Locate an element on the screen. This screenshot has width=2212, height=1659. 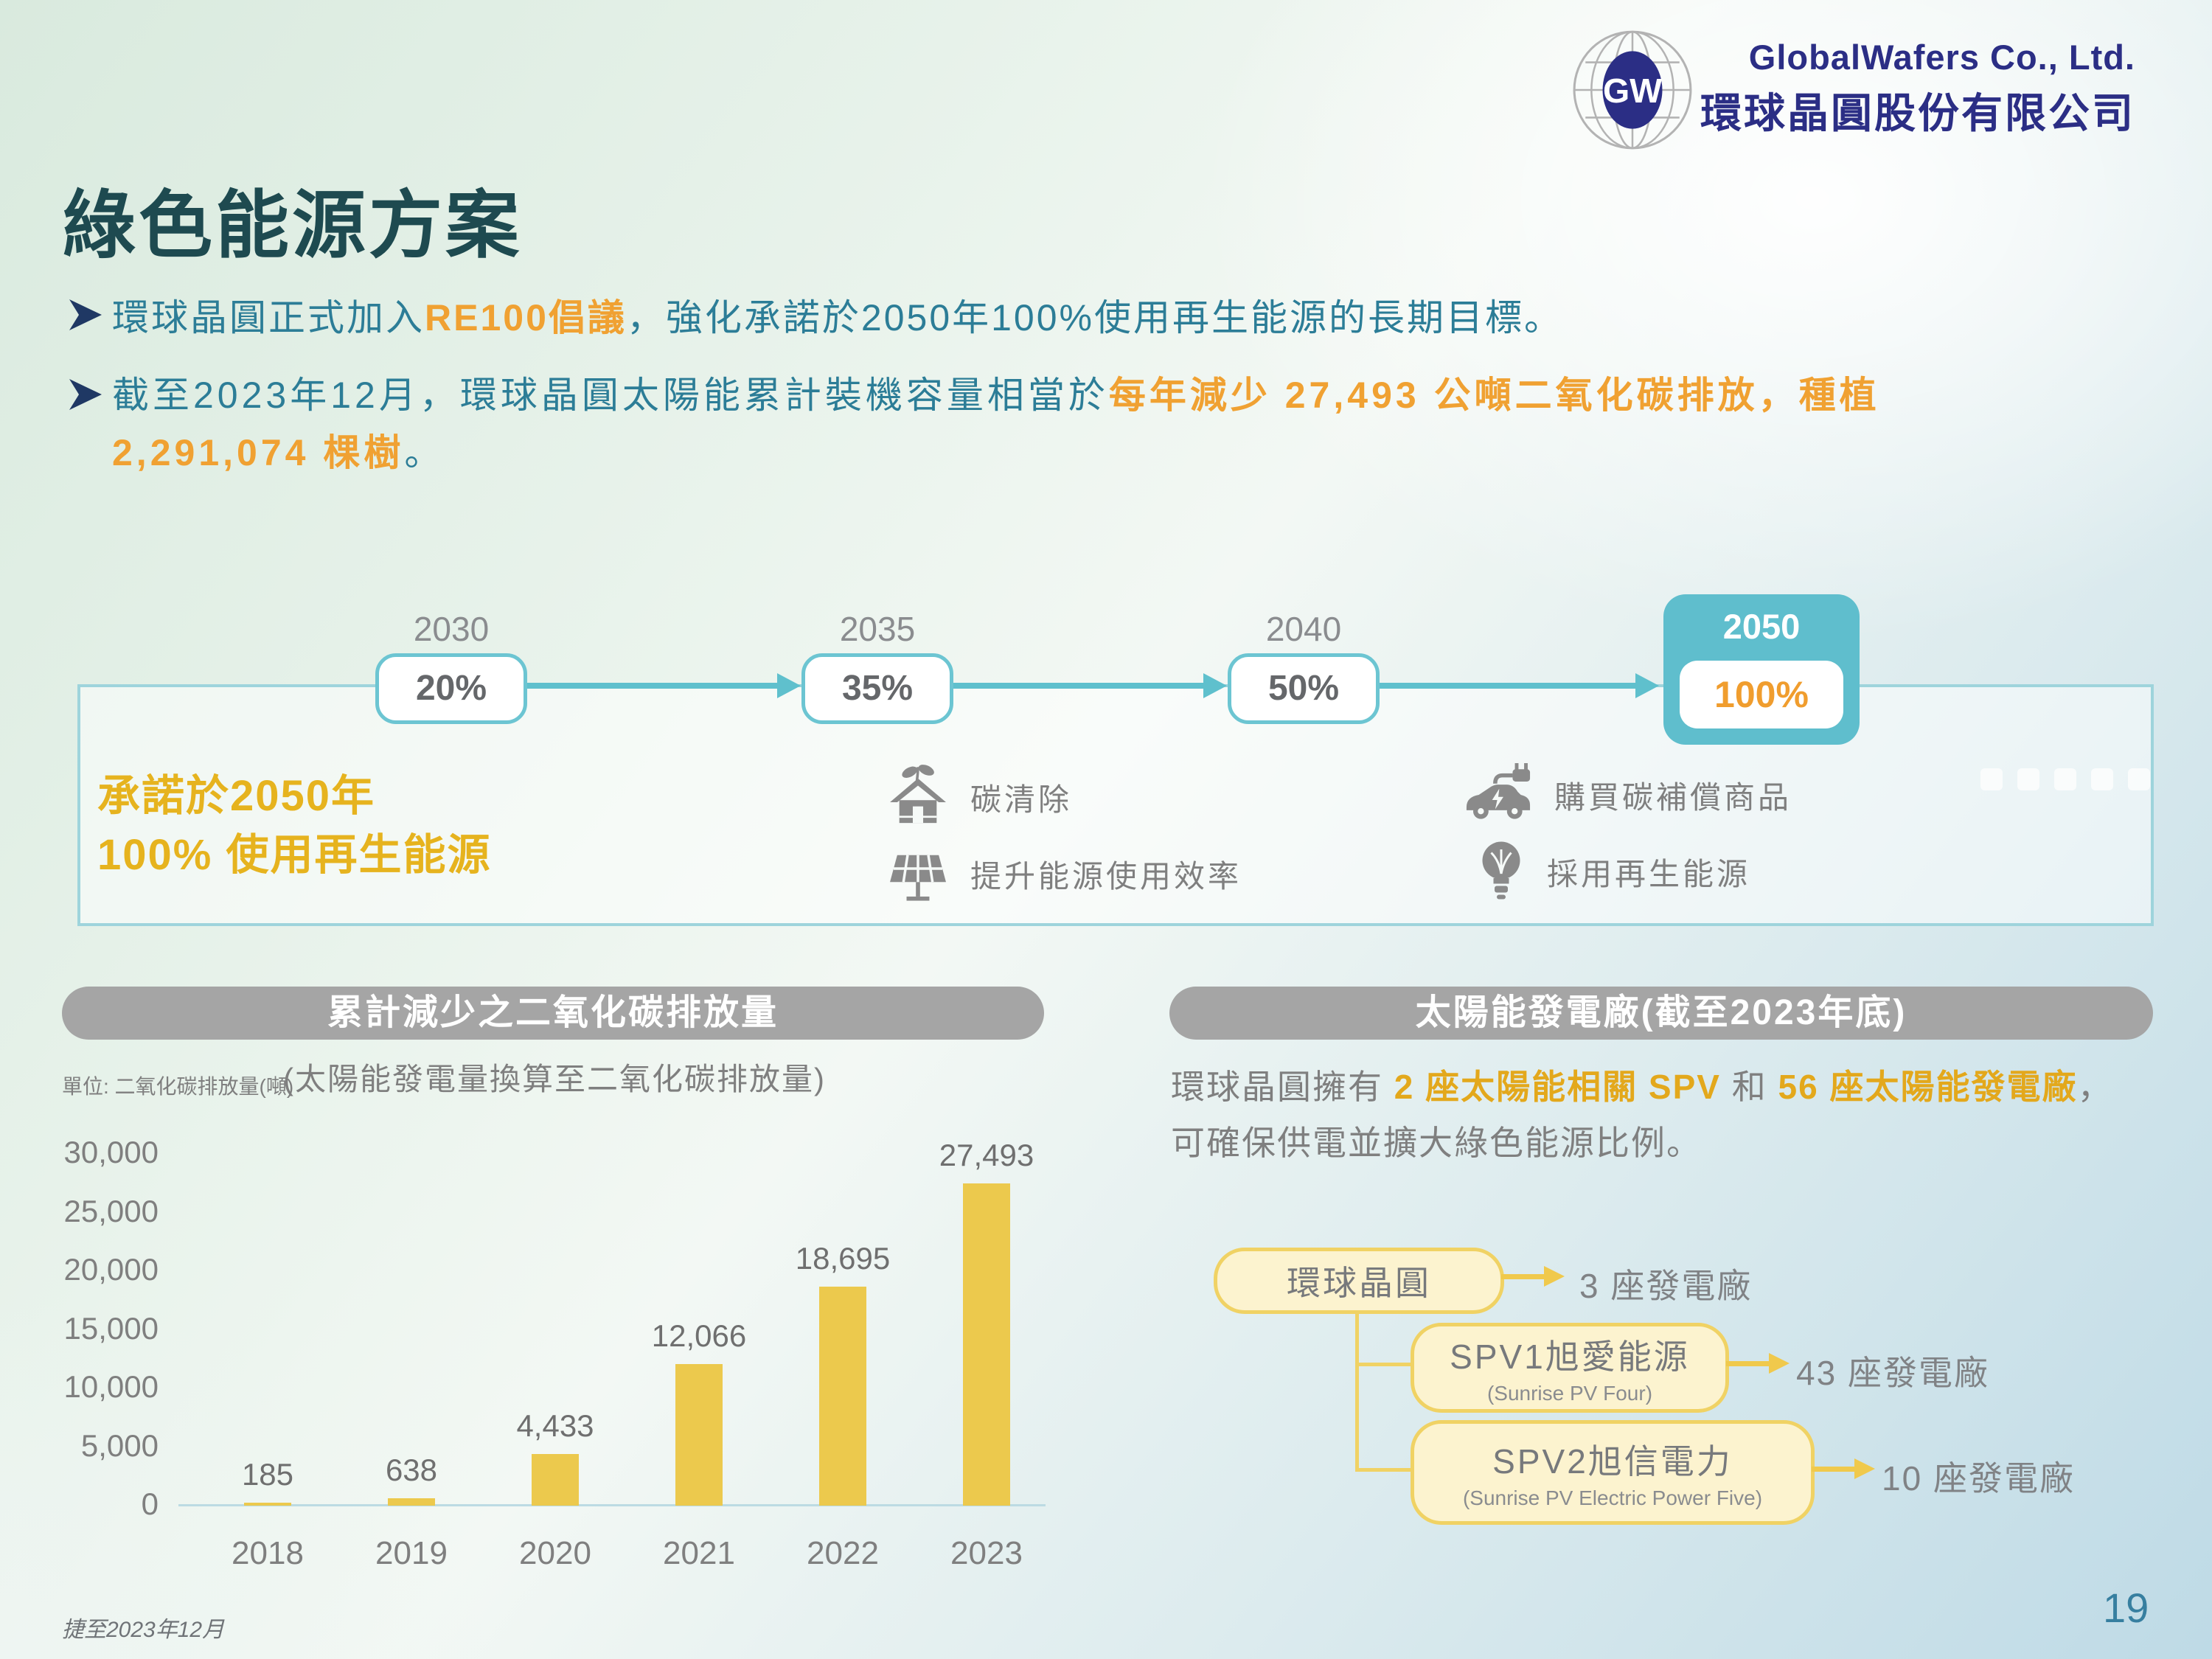
action-renewable-energy: 採用再生能源 is located at coordinates (1612, 871).